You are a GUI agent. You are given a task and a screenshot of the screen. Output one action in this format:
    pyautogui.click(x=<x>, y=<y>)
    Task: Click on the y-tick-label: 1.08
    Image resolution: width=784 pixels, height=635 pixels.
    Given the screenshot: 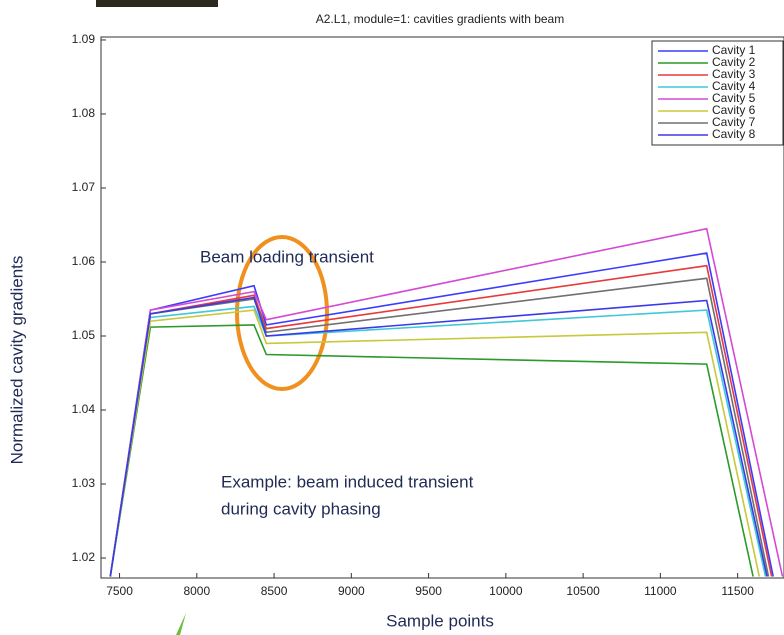 What is the action you would take?
    pyautogui.click(x=84, y=113)
    